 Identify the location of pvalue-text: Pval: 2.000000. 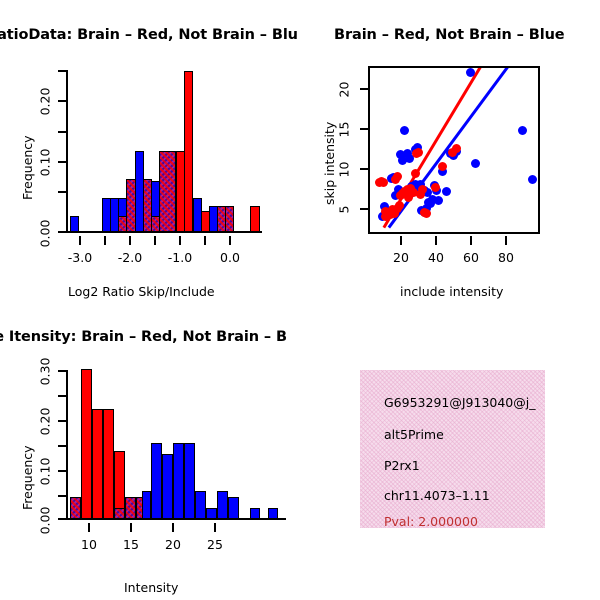
(431, 521).